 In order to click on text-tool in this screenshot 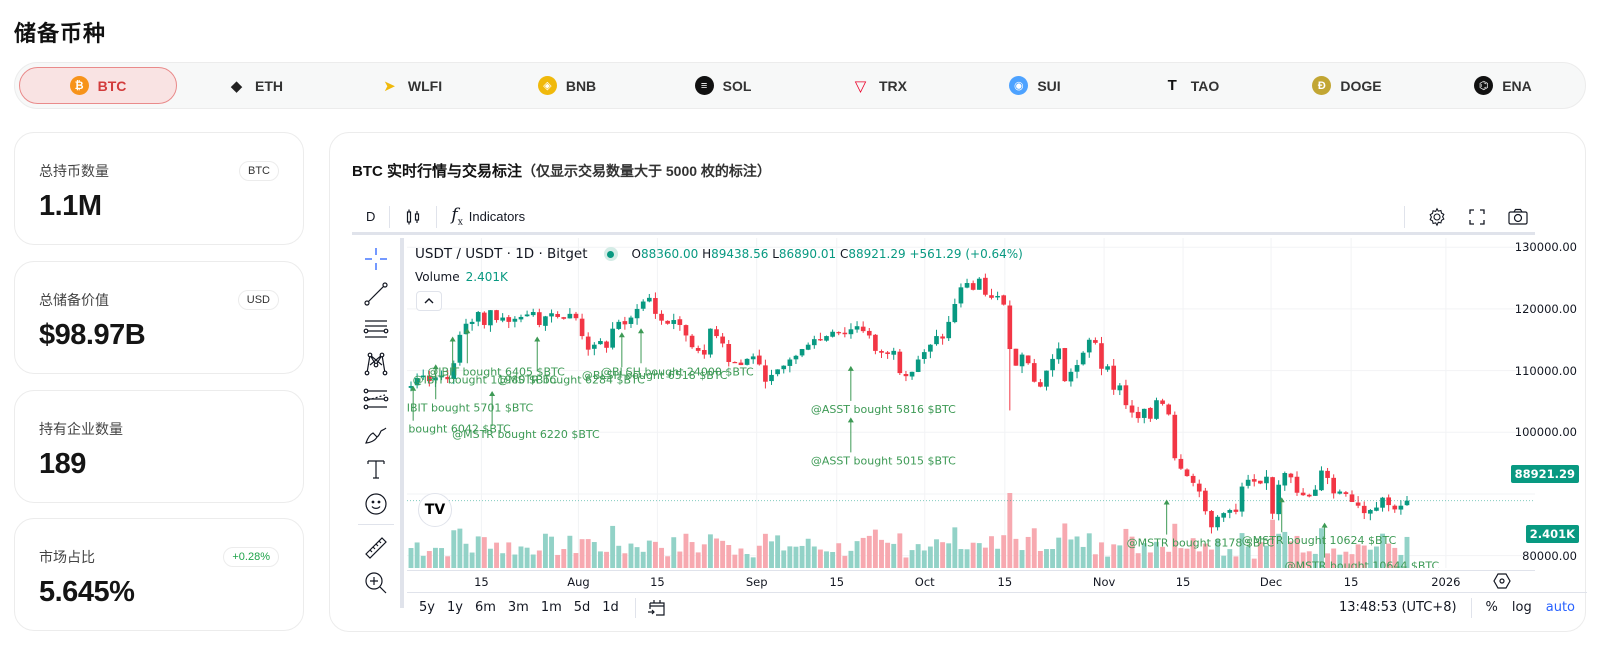, I will do `click(376, 469)`.